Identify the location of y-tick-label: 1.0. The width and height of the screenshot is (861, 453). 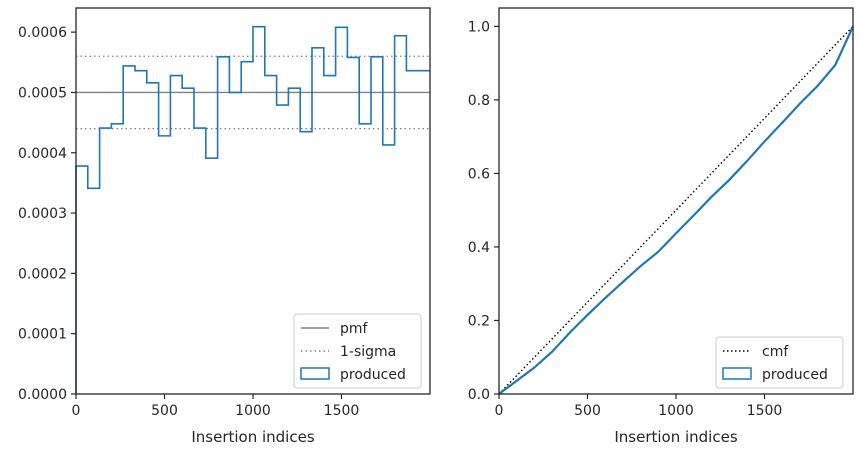
(479, 27).